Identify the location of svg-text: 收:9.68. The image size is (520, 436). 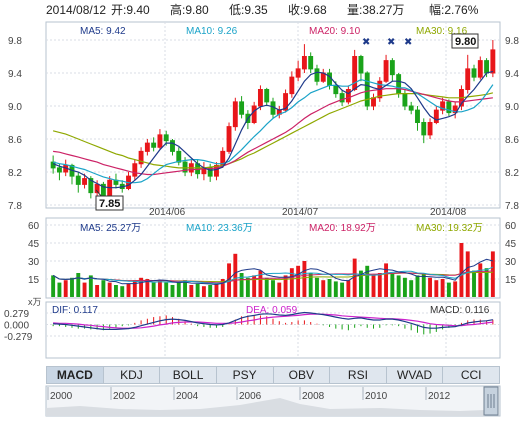
(307, 10).